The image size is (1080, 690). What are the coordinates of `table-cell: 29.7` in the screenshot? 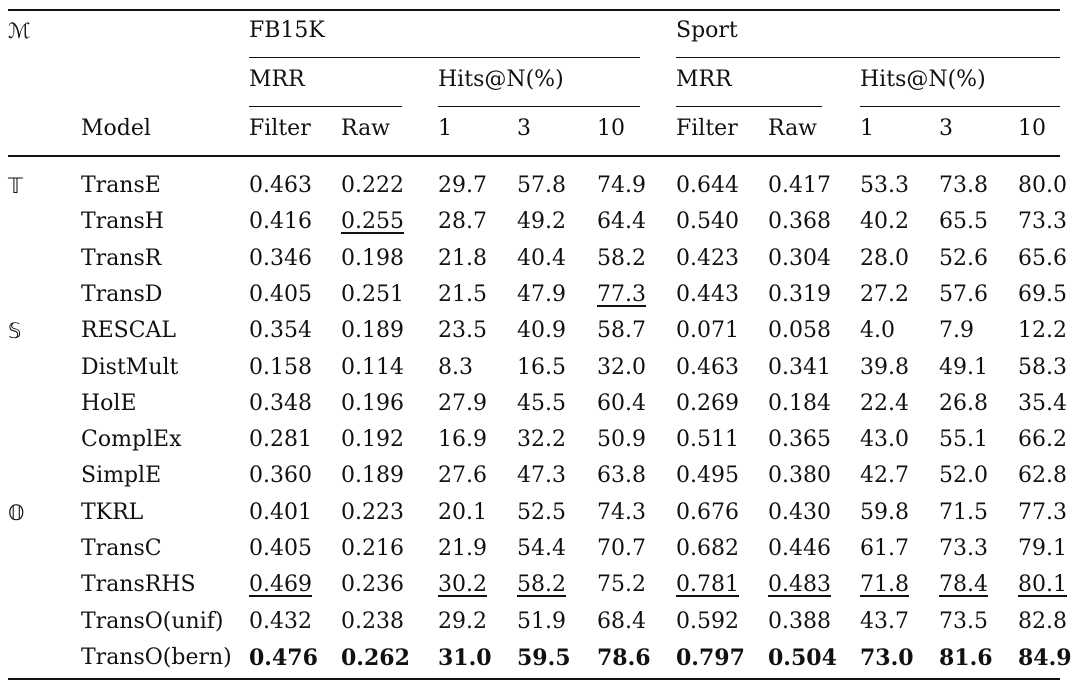 It's located at (462, 185).